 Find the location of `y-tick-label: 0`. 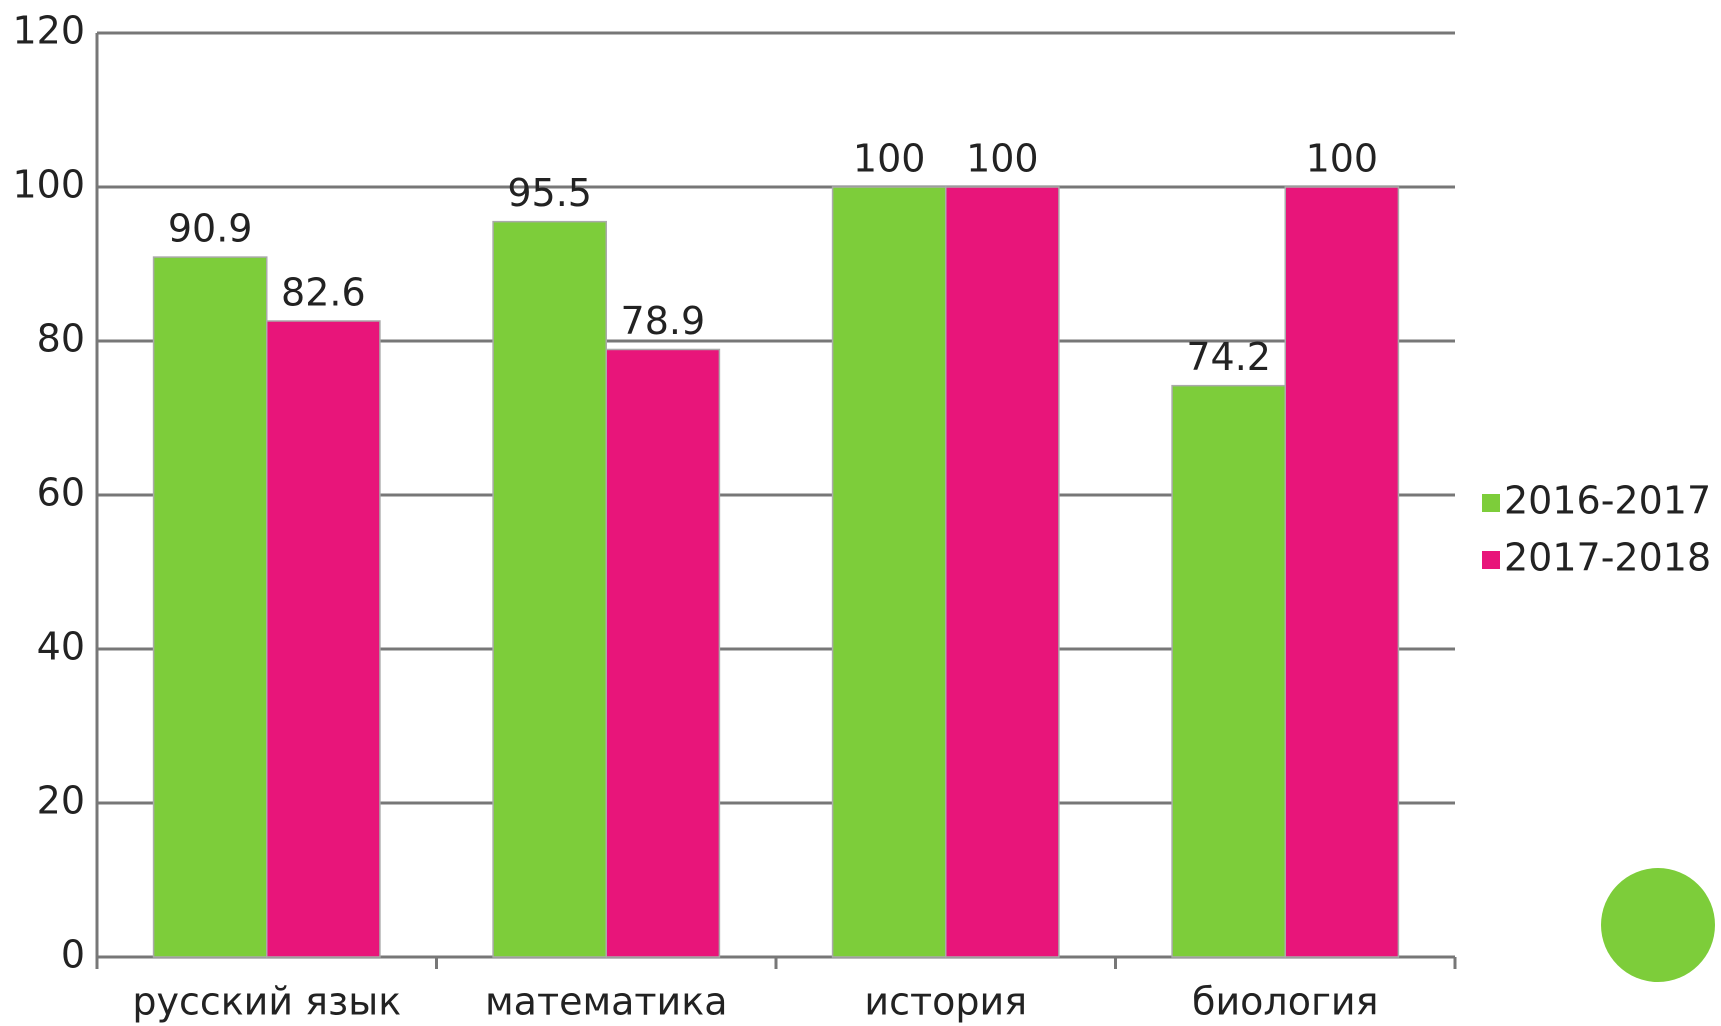

y-tick-label: 0 is located at coordinates (73, 955).